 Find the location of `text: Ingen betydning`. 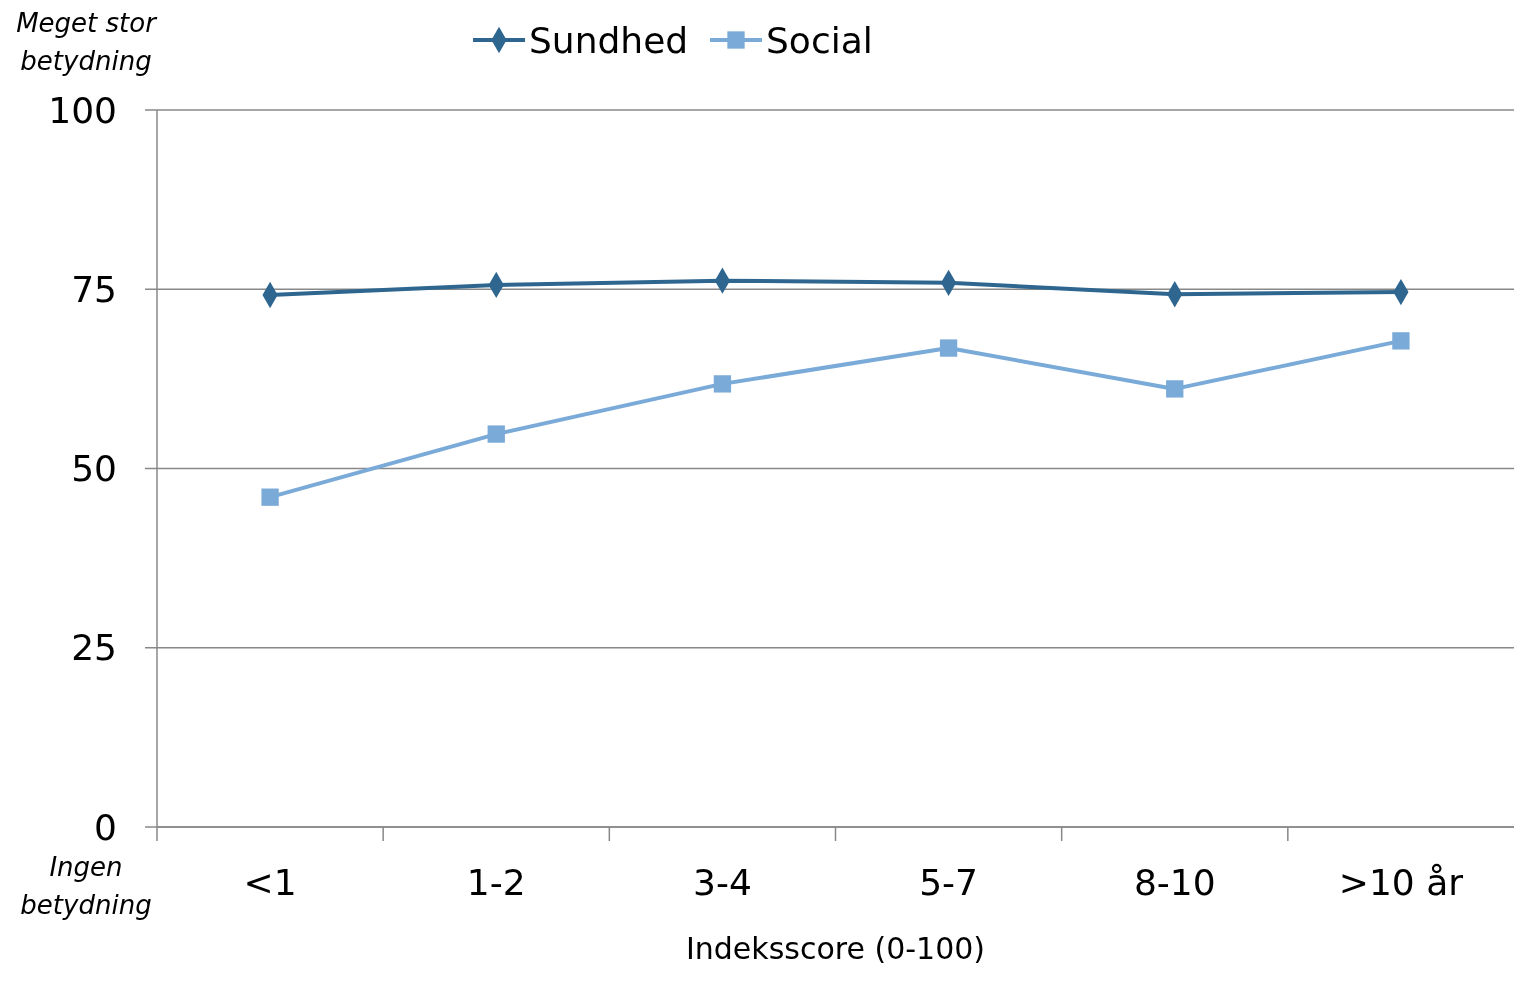

text: Ingen betydning is located at coordinates (86, 886).